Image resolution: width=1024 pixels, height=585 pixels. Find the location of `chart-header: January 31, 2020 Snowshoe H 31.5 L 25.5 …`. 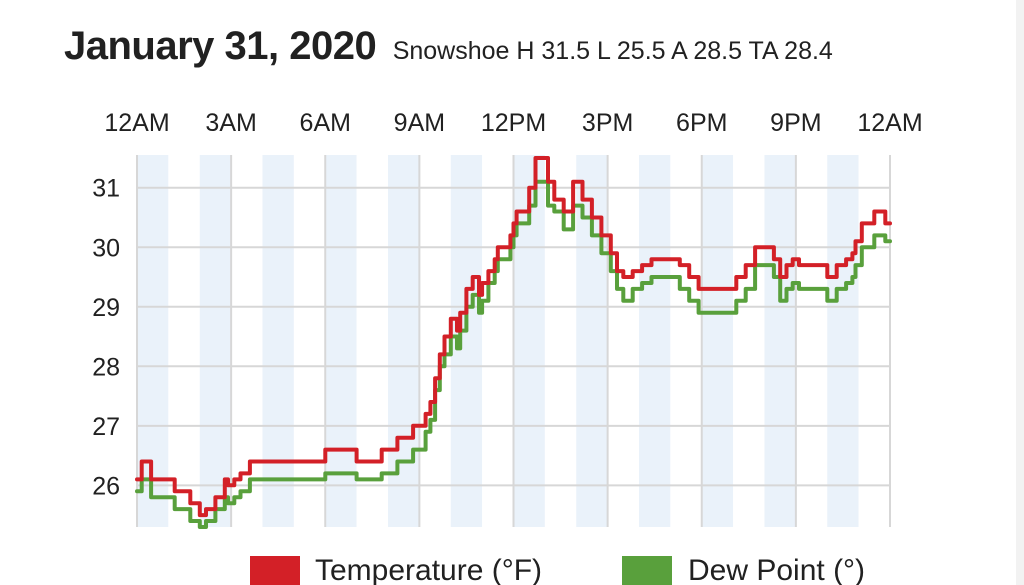

chart-header: January 31, 2020 Snowshoe H 31.5 L 25.5 … is located at coordinates (534, 52).